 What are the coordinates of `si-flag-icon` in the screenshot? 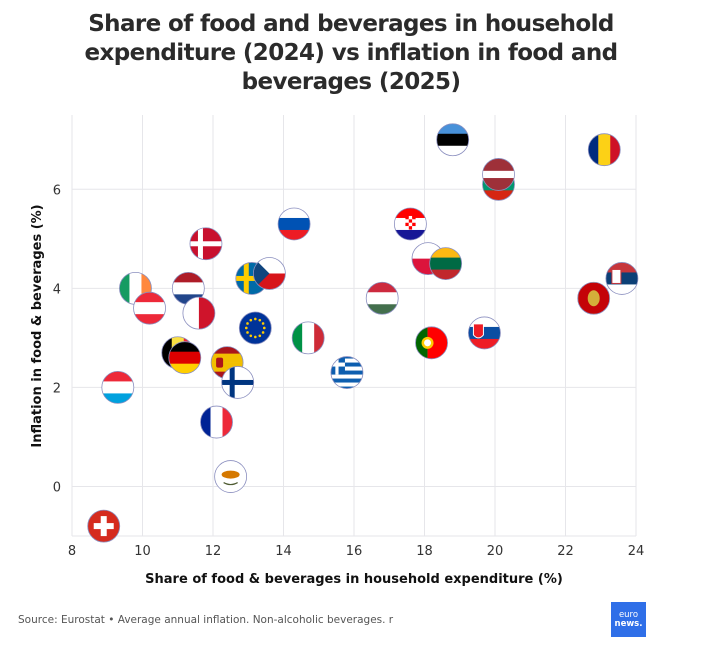 It's located at (294, 223).